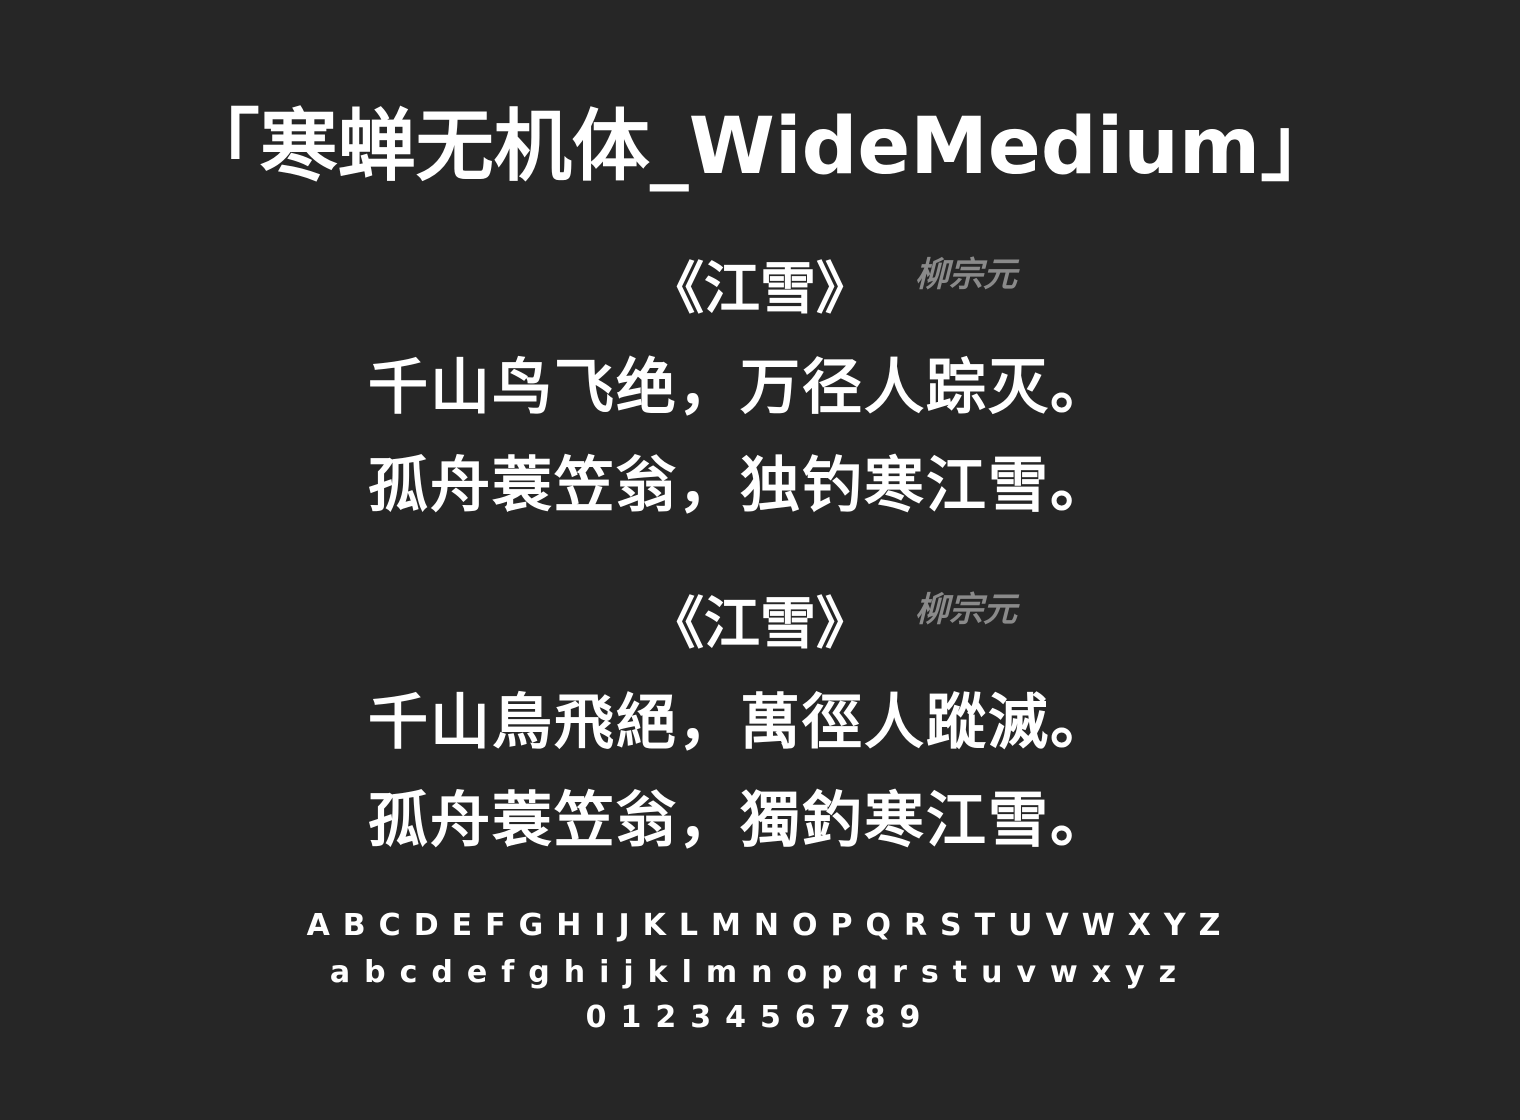 This screenshot has width=1520, height=1120. Describe the element at coordinates (760, 972) in the screenshot. I see `lowercase-alphabet-sample: abcdefghijklmnopqrstuvwxyz` at that location.